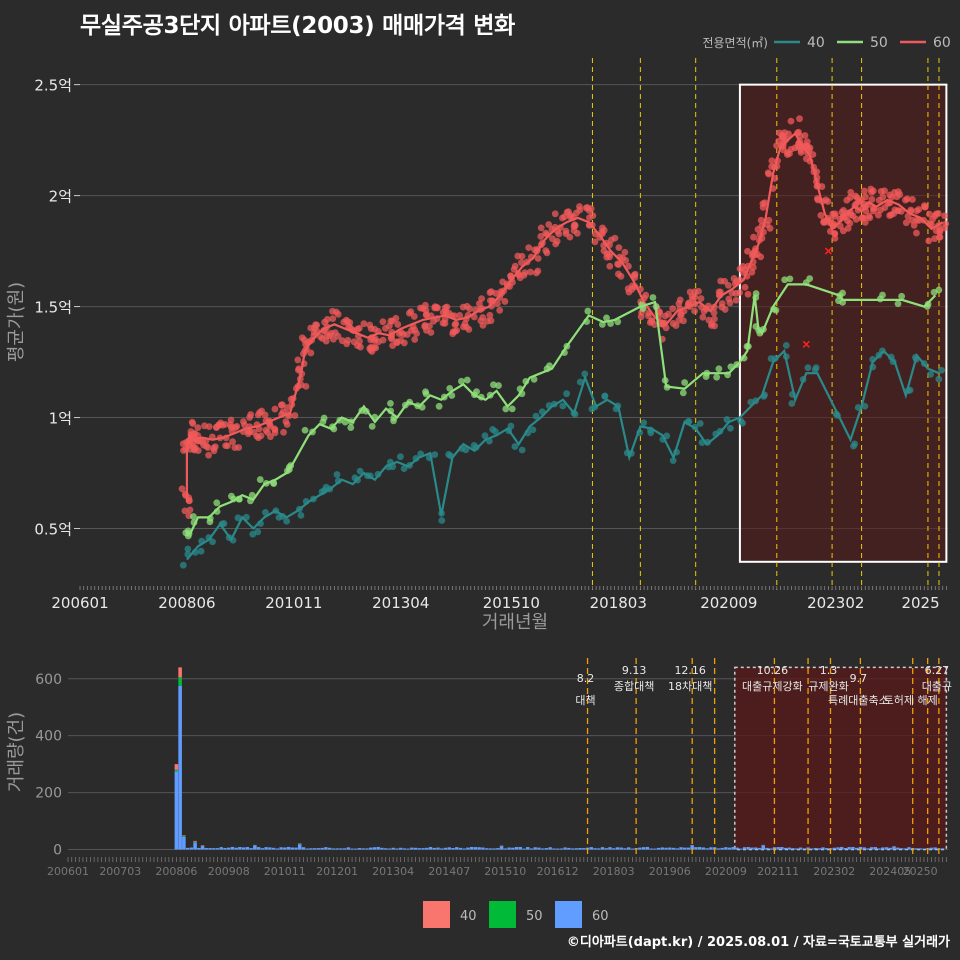 This screenshot has height=960, width=960. Describe the element at coordinates (48, 737) in the screenshot. I see `bar-y-tick-label: 400` at that location.